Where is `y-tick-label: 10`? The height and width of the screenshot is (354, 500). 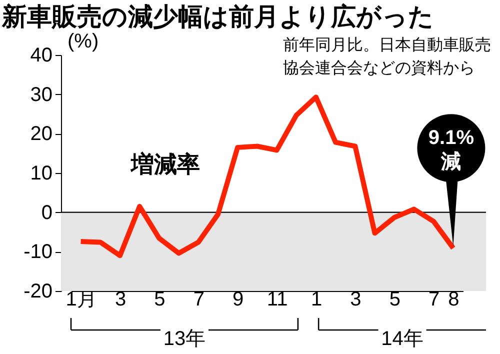
y-tick-label: 10 is located at coordinates (41, 173).